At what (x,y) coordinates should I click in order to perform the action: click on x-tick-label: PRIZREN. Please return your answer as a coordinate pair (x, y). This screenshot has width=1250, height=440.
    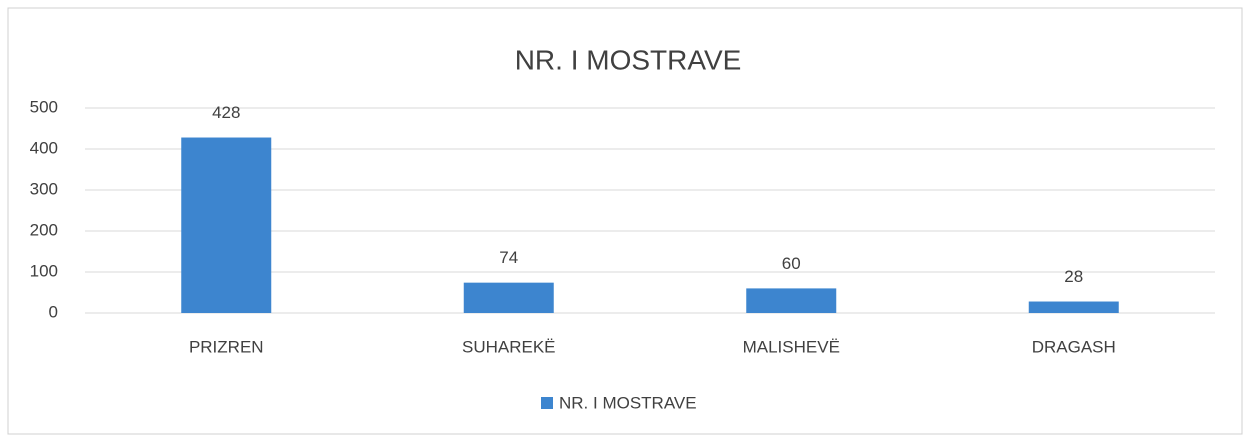
    Looking at the image, I should click on (226, 346).